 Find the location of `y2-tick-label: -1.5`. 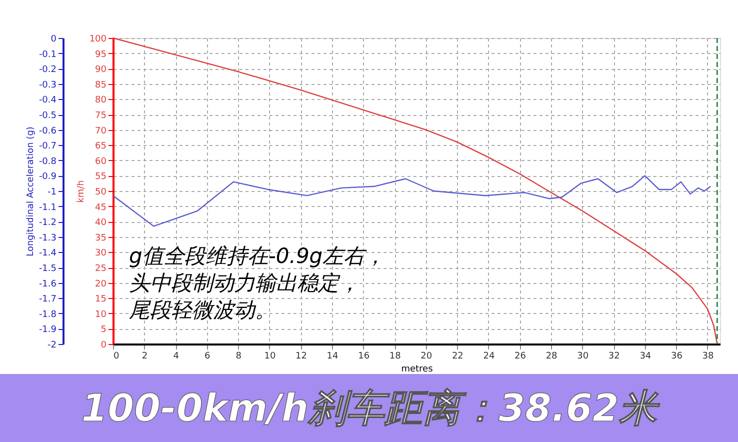

y2-tick-label: -1.5 is located at coordinates (47, 269).